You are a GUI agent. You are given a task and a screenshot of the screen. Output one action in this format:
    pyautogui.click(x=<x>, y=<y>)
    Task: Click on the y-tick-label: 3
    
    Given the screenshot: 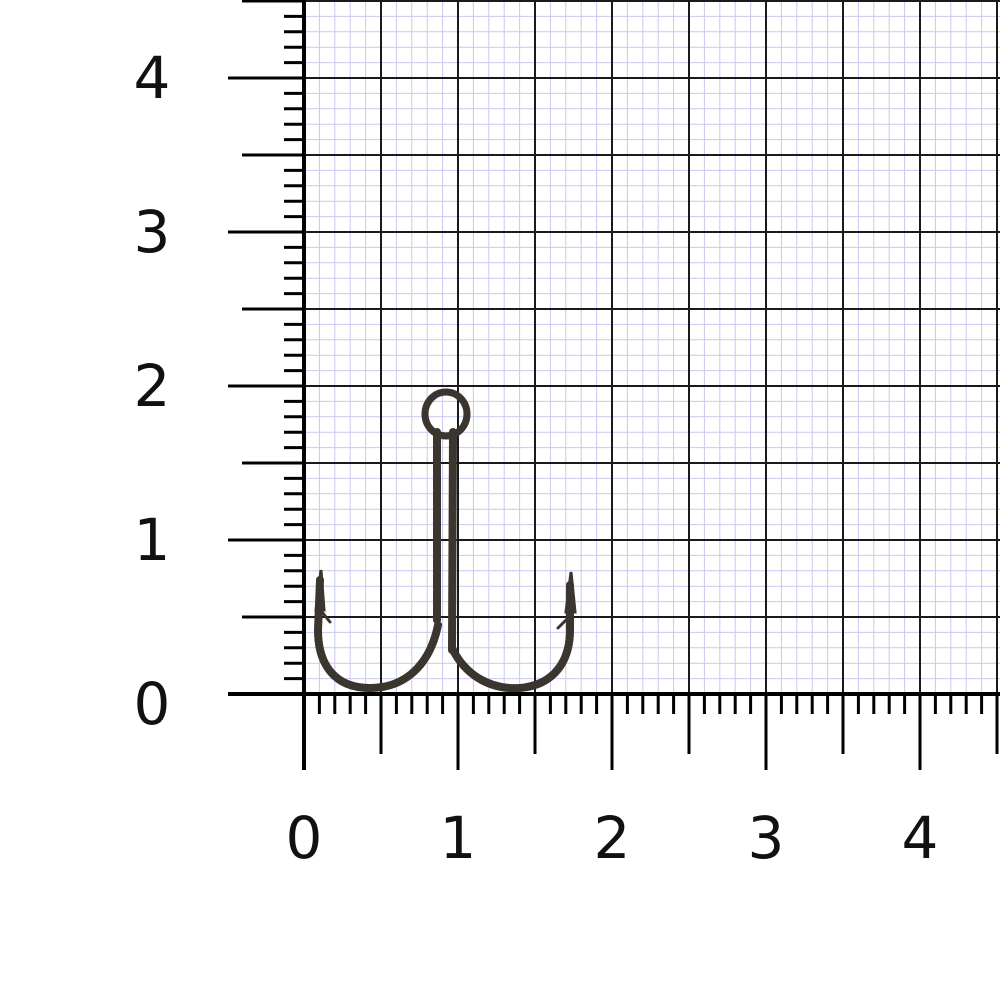 What is the action you would take?
    pyautogui.click(x=152, y=232)
    